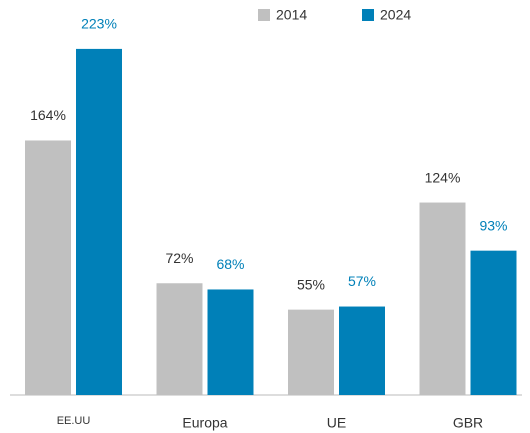 The width and height of the screenshot is (530, 433). What do you see at coordinates (179, 258) in the screenshot?
I see `value-label: 72%` at bounding box center [179, 258].